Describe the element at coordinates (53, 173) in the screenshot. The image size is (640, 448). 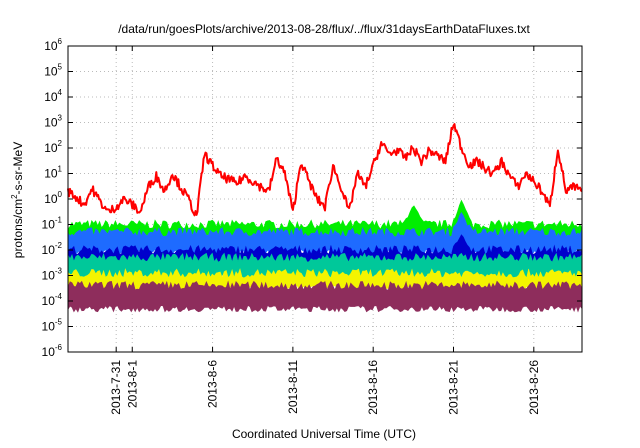
I see `y-tick-label: 10¹` at that location.